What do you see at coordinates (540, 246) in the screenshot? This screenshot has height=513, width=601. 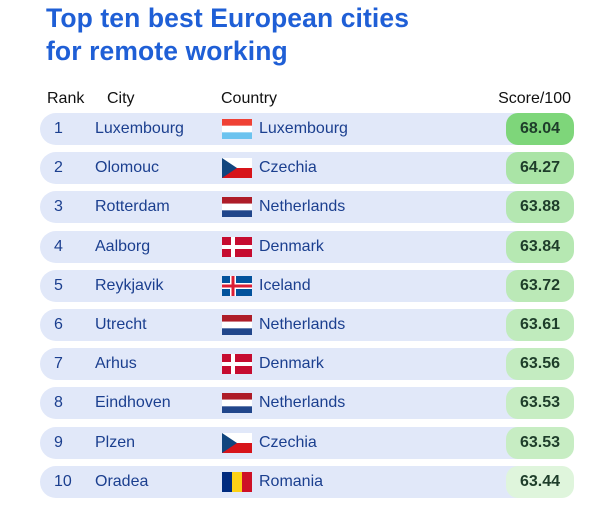 I see `score-cell: 63.84` at bounding box center [540, 246].